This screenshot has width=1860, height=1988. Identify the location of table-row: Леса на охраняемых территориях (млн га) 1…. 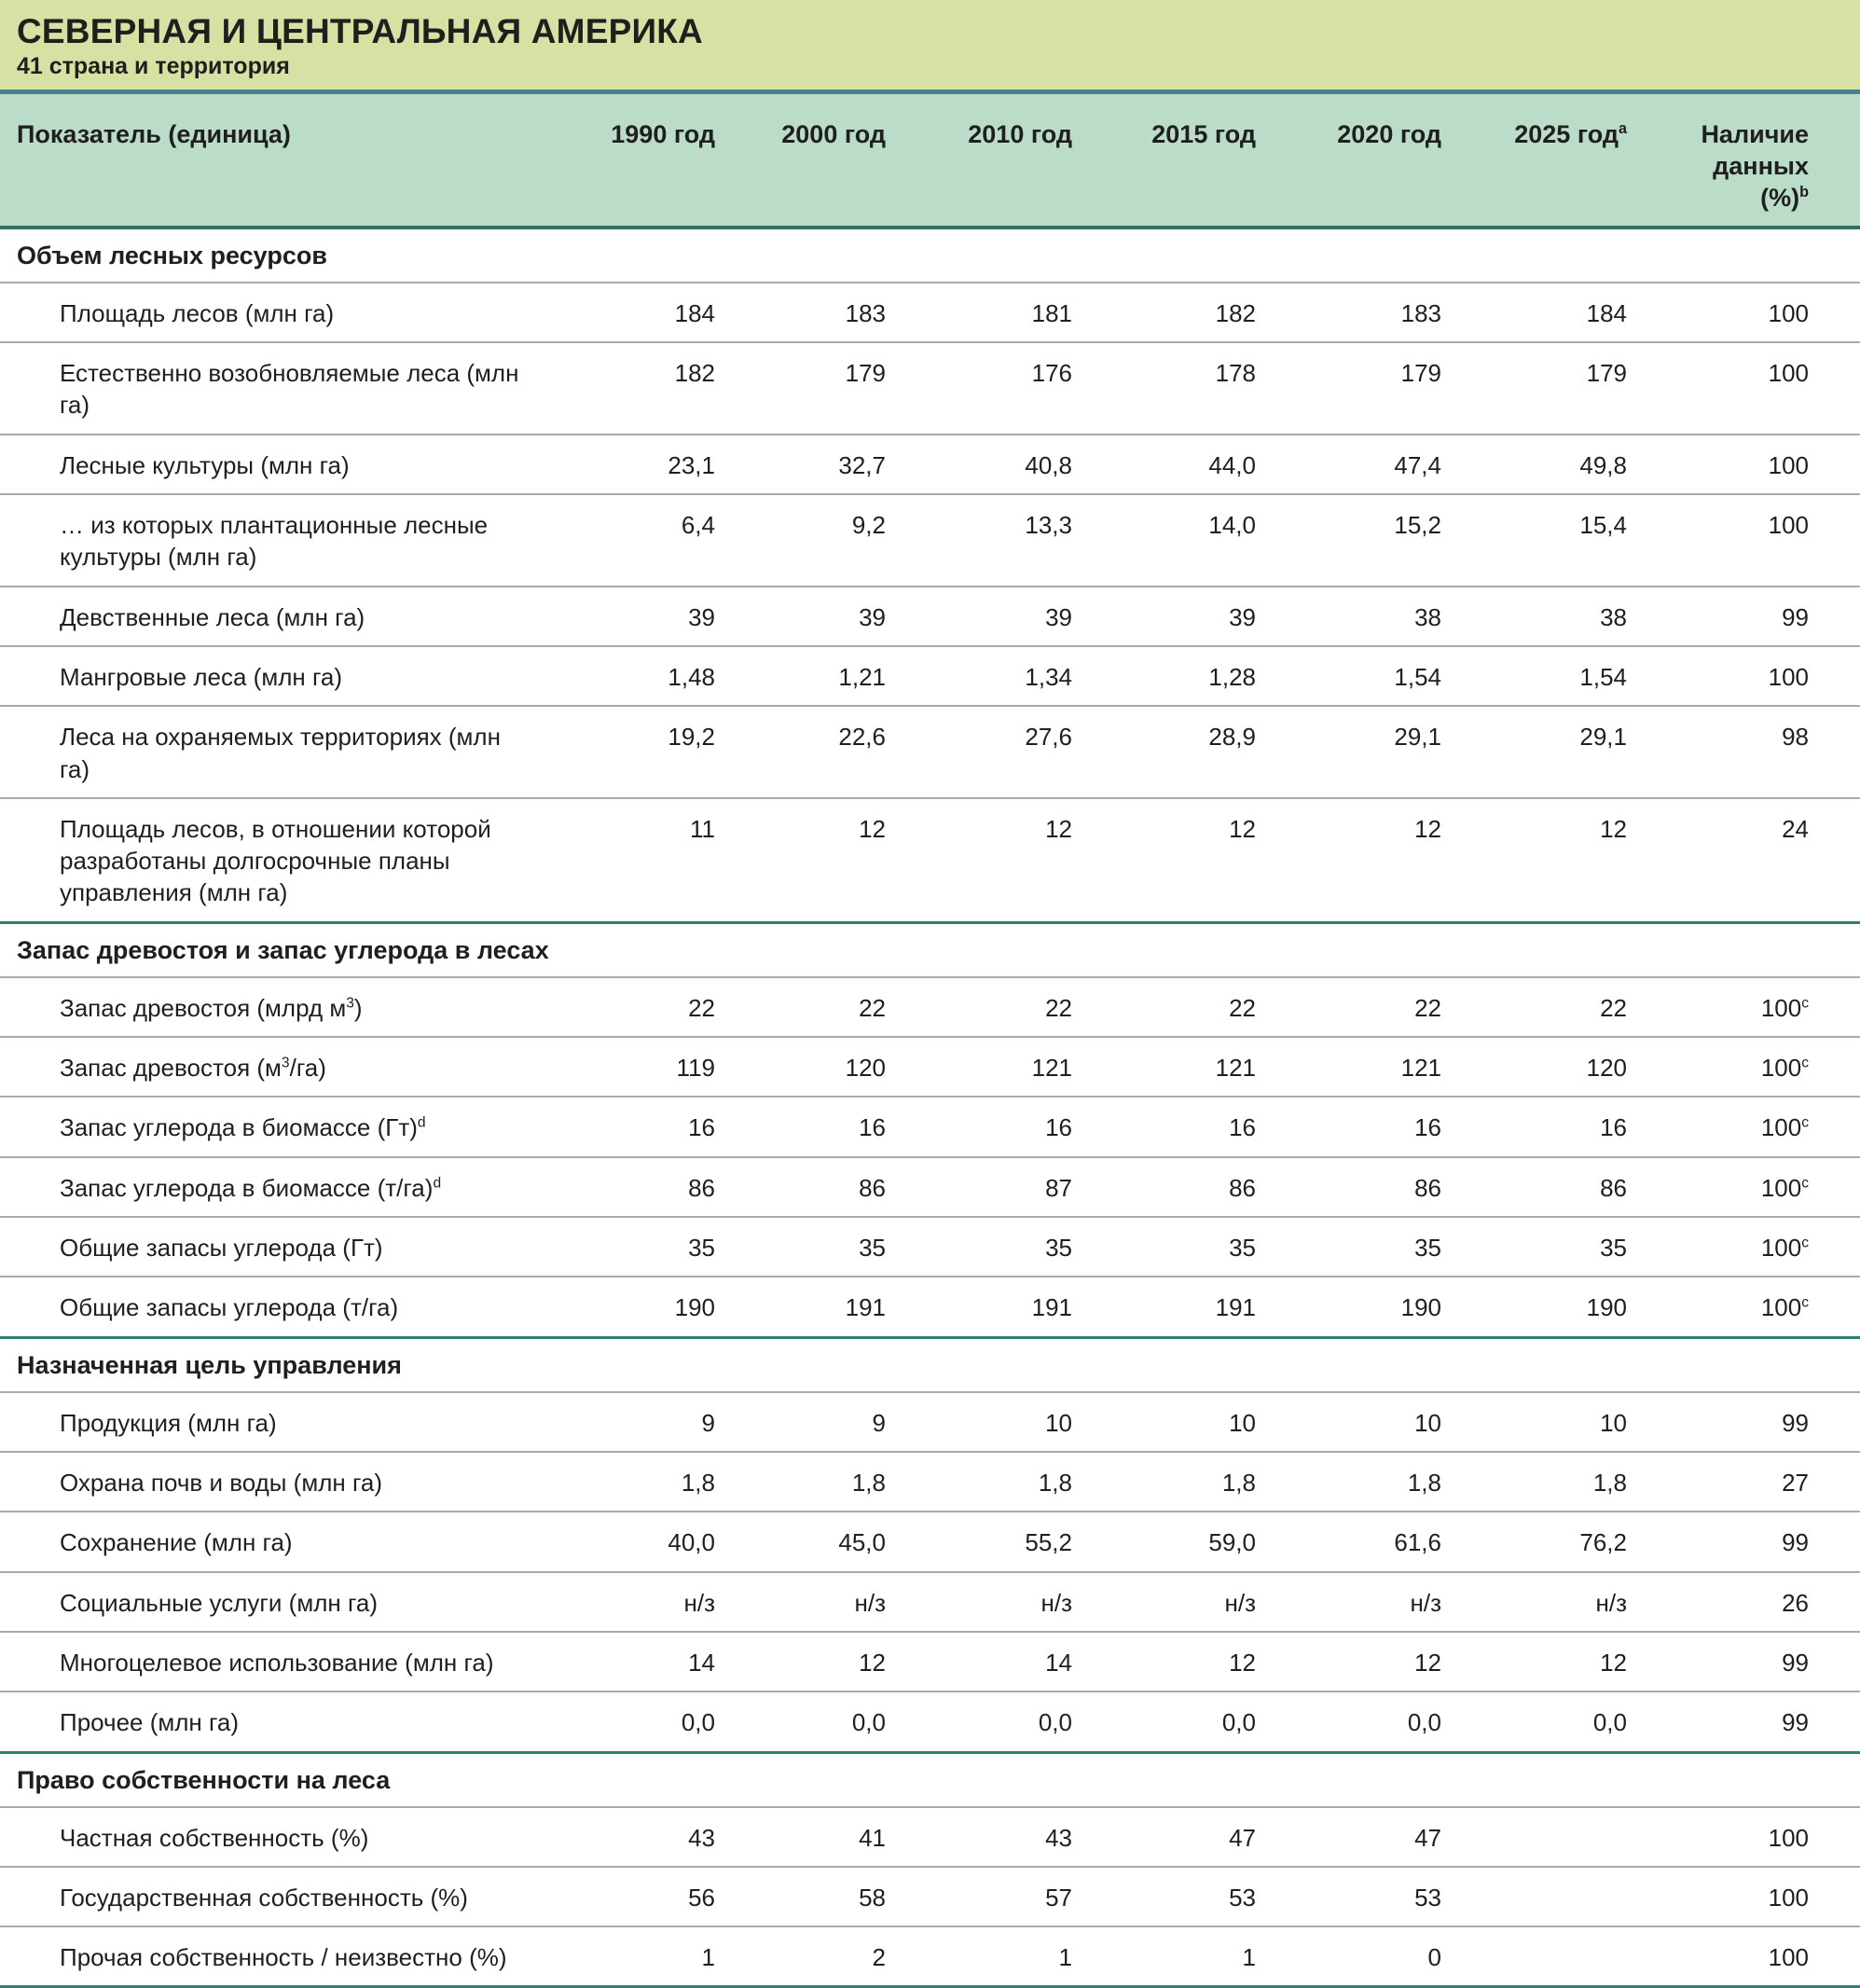
(930, 752).